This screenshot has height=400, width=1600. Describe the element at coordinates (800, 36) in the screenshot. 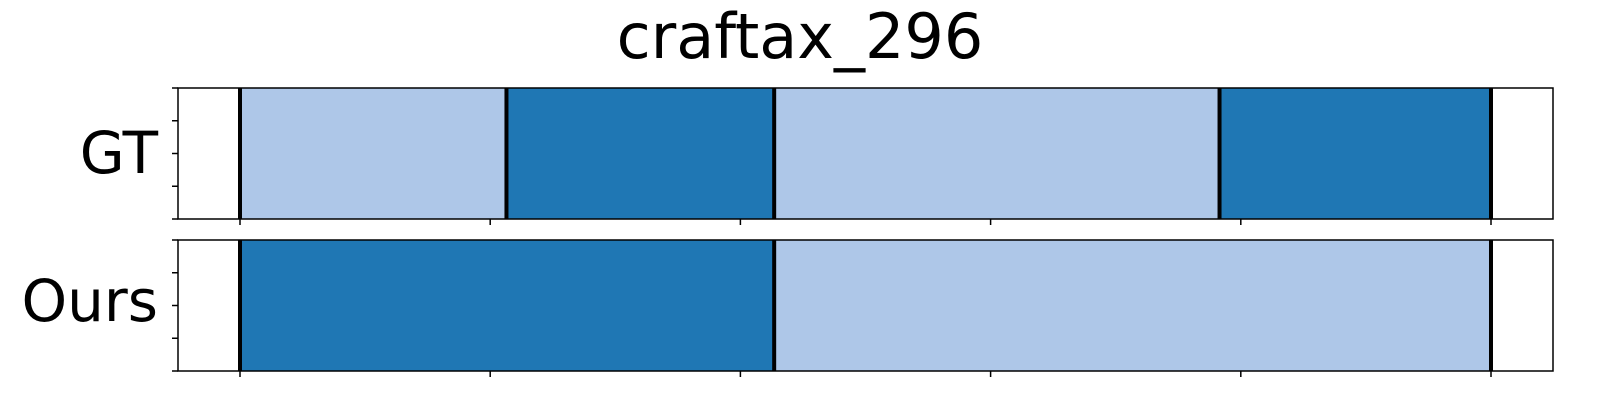

I see `chart-title: craftax_296` at that location.